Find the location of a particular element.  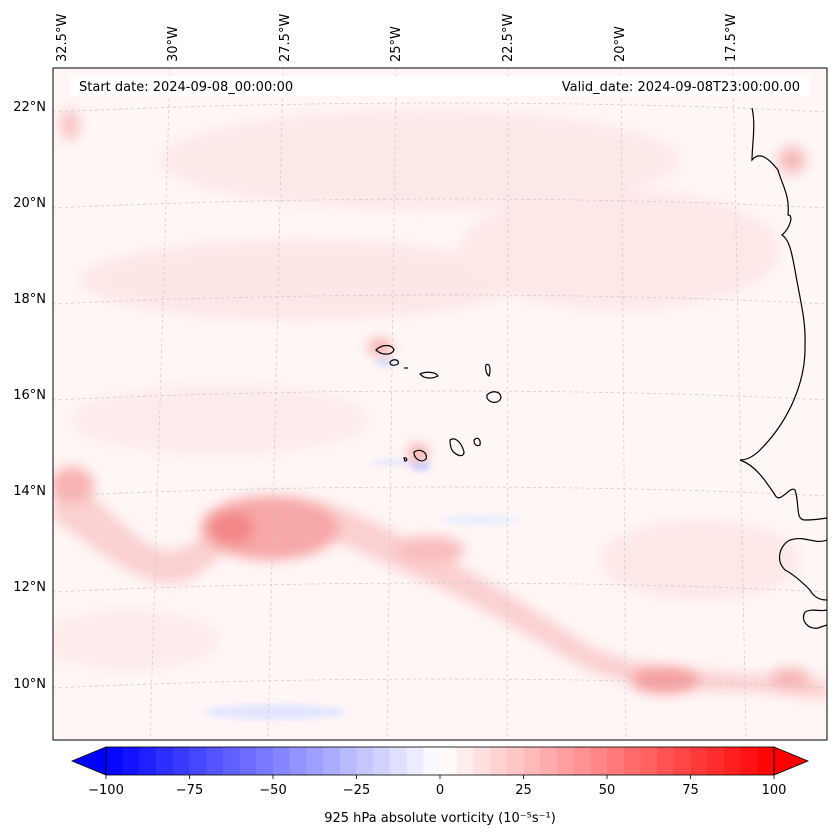

island-sal is located at coordinates (488, 370).